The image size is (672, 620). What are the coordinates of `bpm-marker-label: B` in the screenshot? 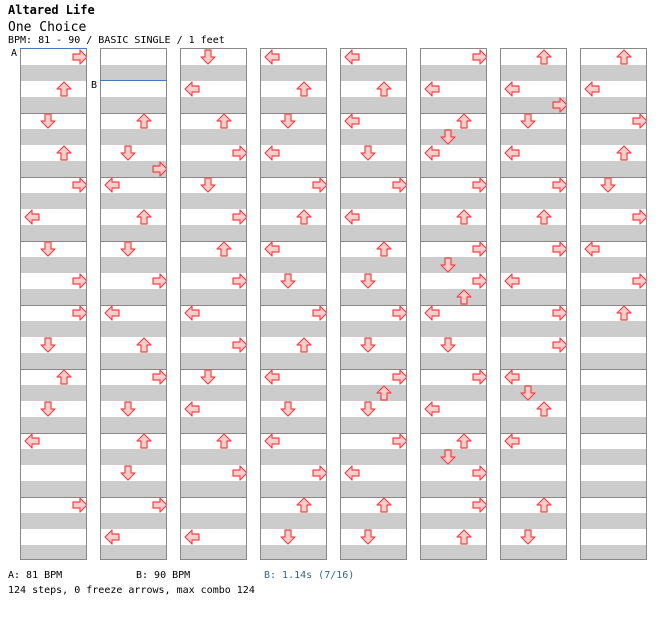 It's located at (94, 85).